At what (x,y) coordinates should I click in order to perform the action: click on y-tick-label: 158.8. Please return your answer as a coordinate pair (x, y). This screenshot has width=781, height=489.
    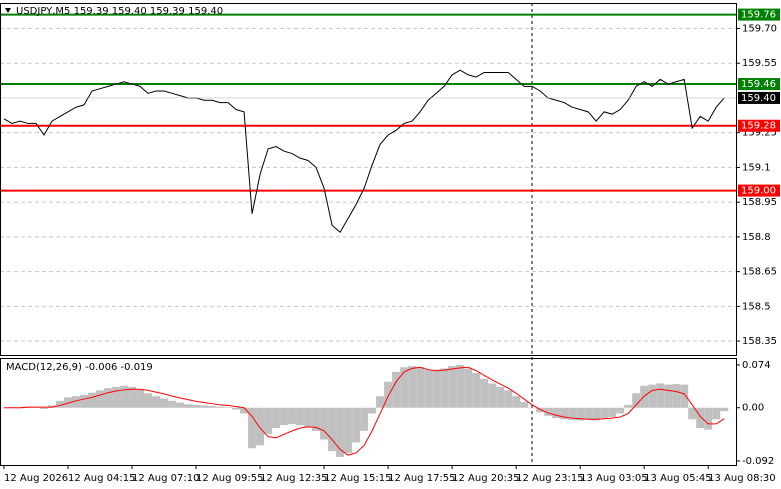
    Looking at the image, I should click on (756, 237).